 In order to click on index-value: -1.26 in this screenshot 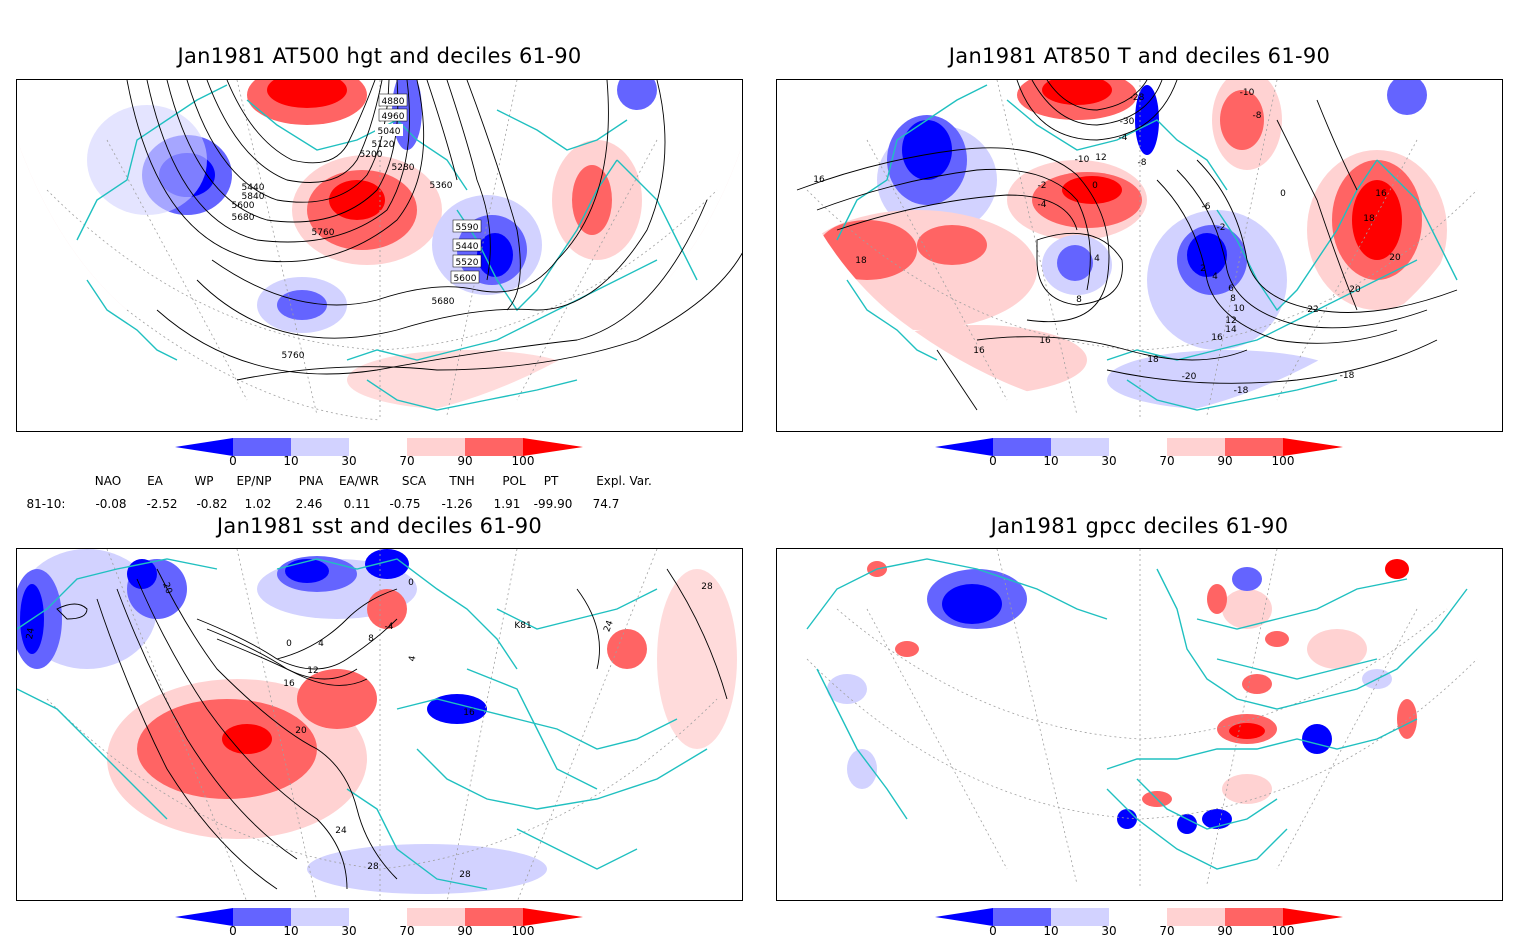, I will do `click(457, 504)`.